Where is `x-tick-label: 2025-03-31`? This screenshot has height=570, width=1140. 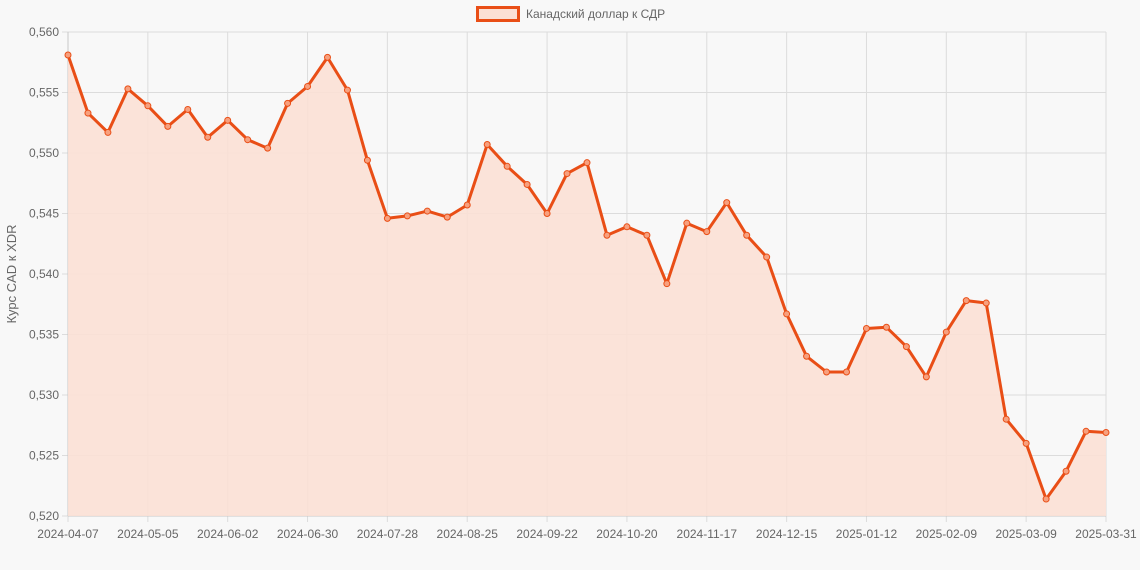 x-tick-label: 2025-03-31 is located at coordinates (1106, 534).